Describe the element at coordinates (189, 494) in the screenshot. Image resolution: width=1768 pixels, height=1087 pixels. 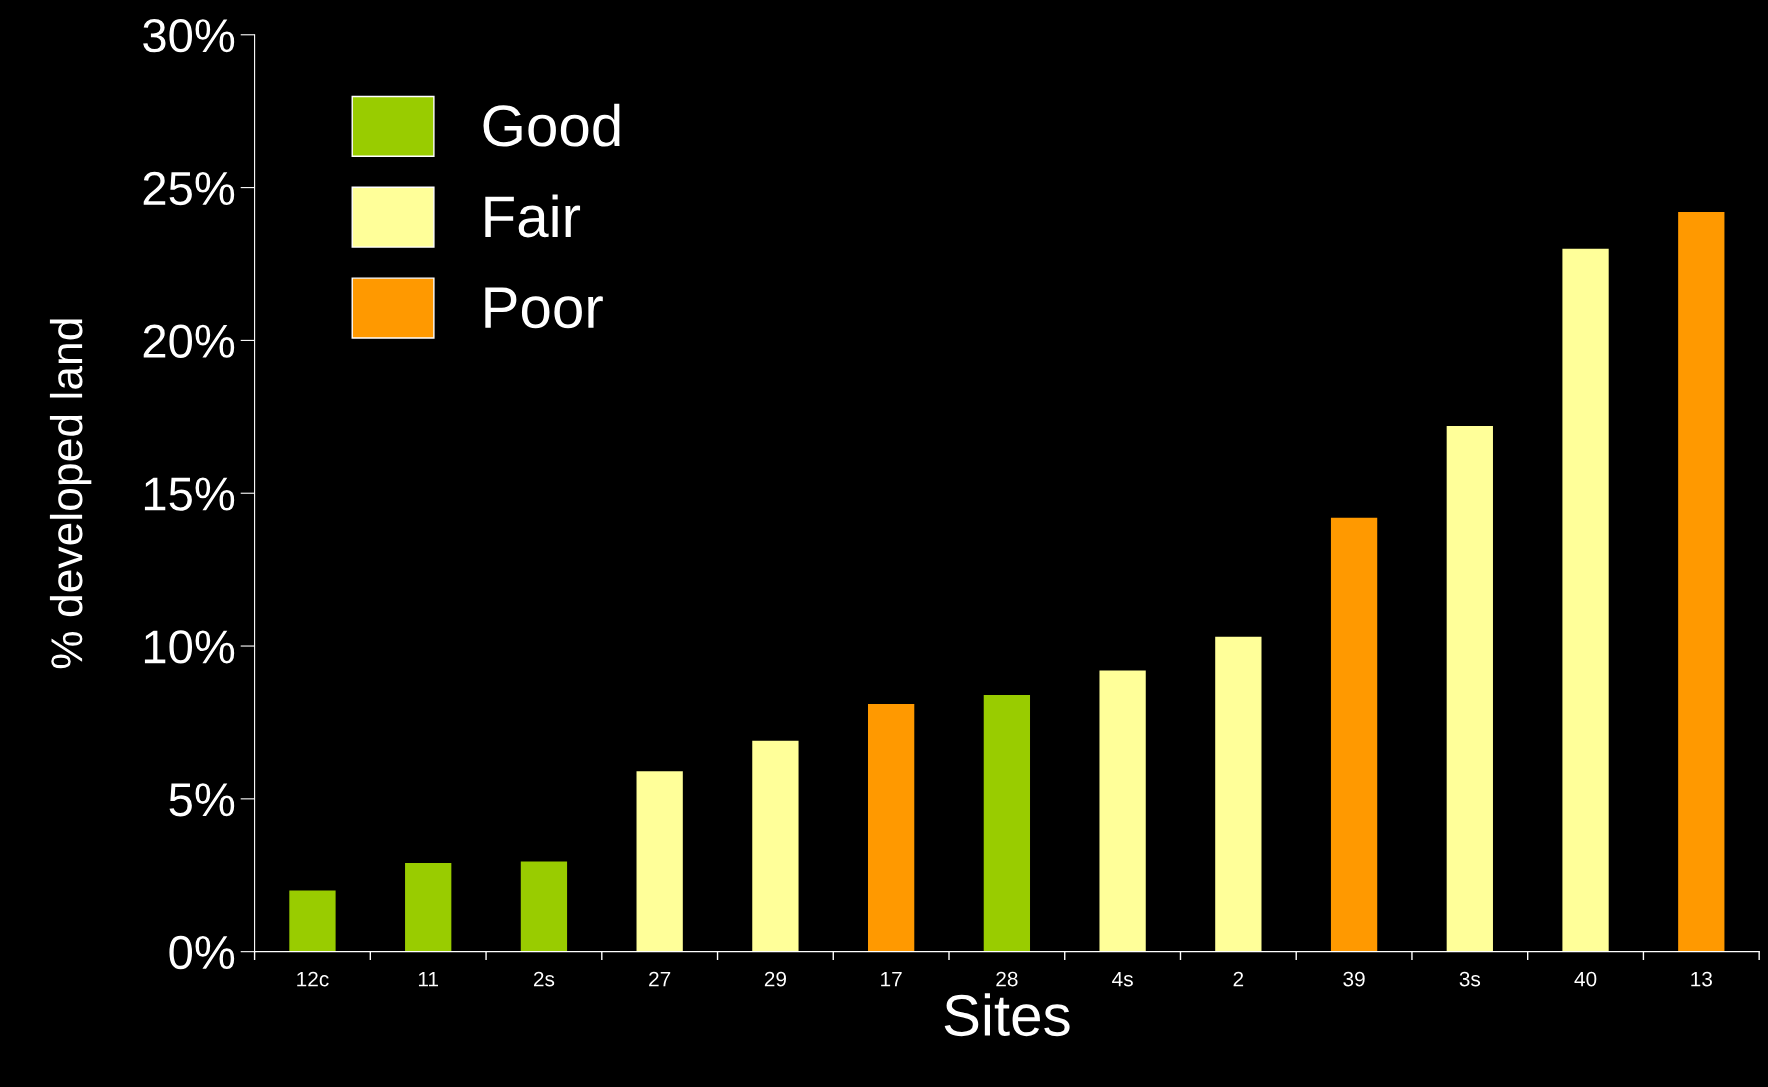
I see `y-tick-label: 15%` at that location.